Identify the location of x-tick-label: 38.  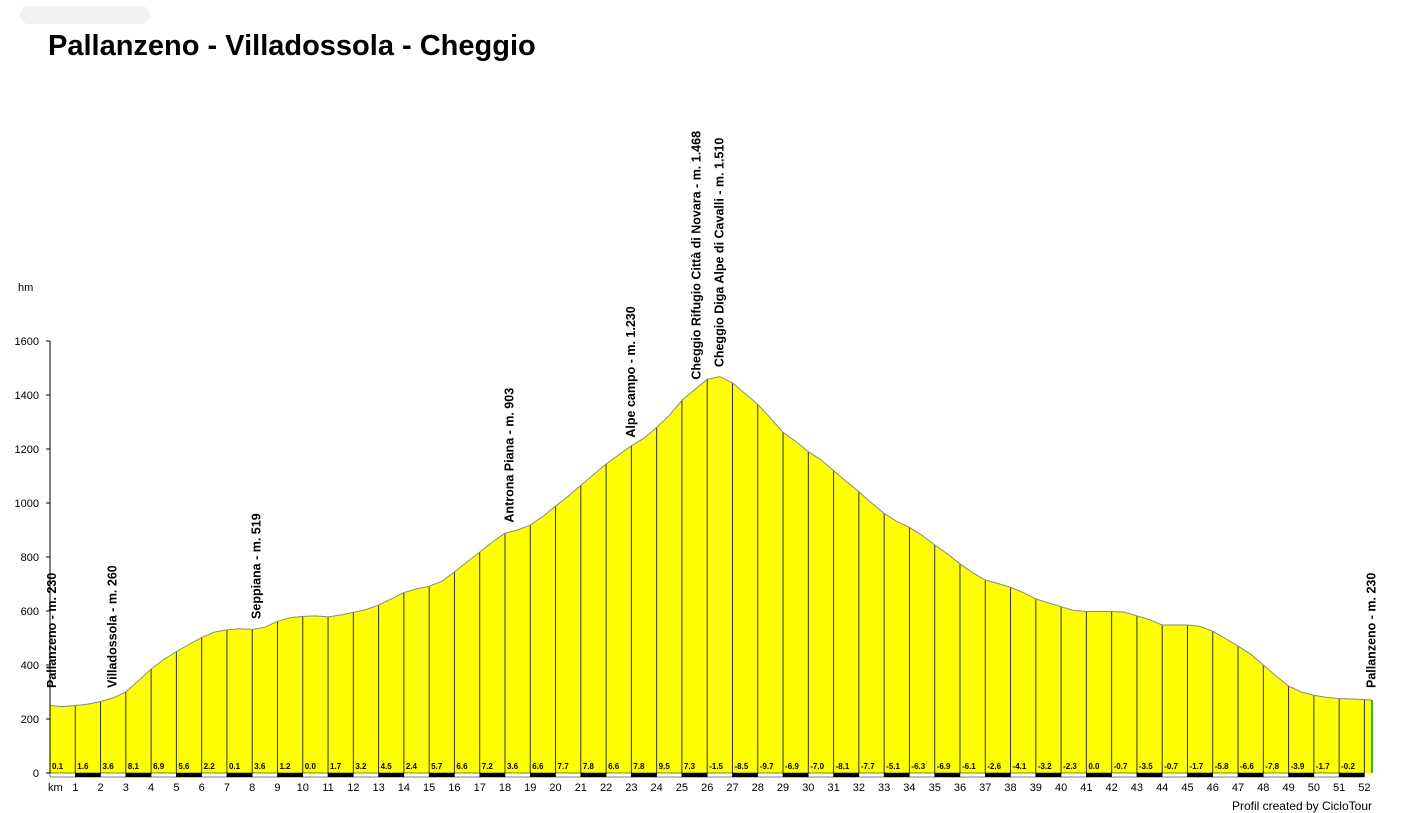
(1010, 788).